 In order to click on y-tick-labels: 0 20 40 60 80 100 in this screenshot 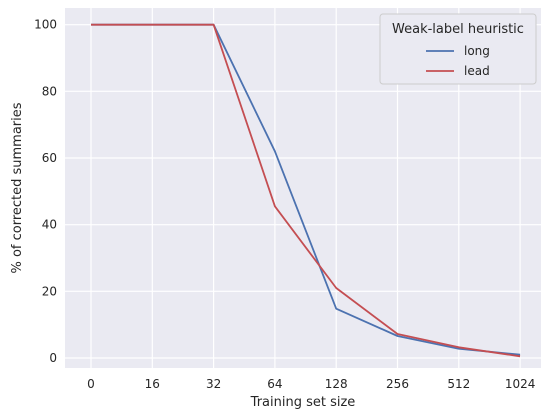, I will do `click(45, 191)`.